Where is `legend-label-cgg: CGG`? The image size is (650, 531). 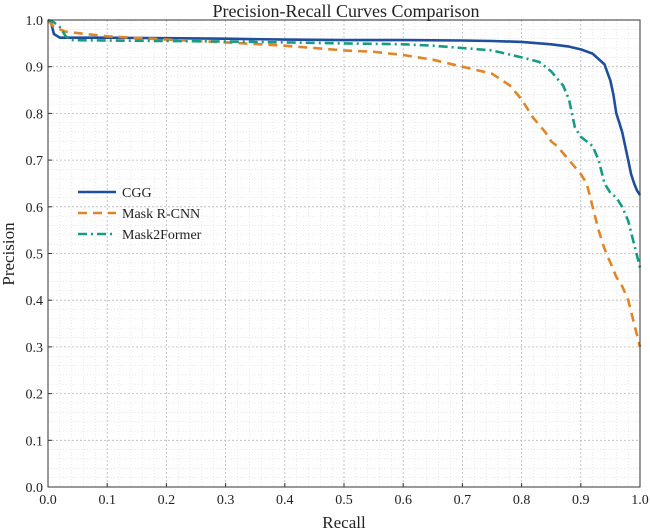
legend-label-cgg: CGG is located at coordinates (137, 193).